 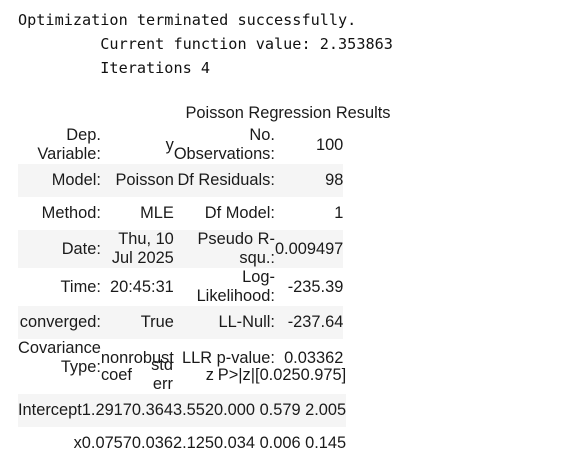 What do you see at coordinates (323, 410) in the screenshot?
I see `coefficient-ci-high: 2.005` at bounding box center [323, 410].